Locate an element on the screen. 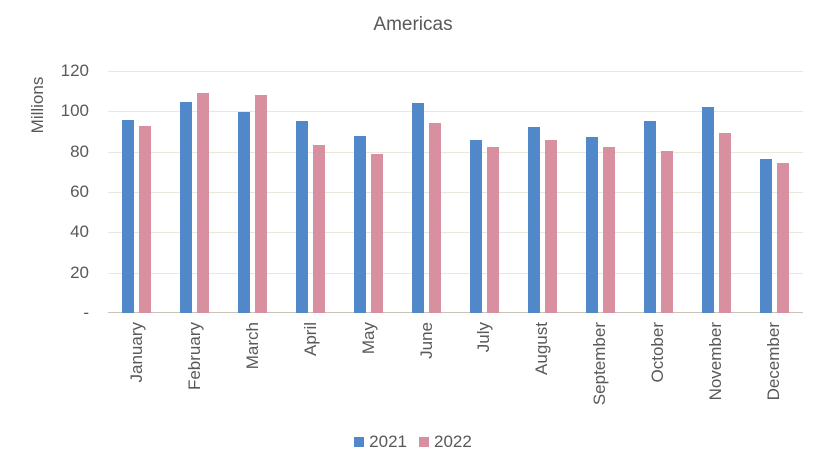 This screenshot has width=826, height=473. bar-2021-february is located at coordinates (186, 207).